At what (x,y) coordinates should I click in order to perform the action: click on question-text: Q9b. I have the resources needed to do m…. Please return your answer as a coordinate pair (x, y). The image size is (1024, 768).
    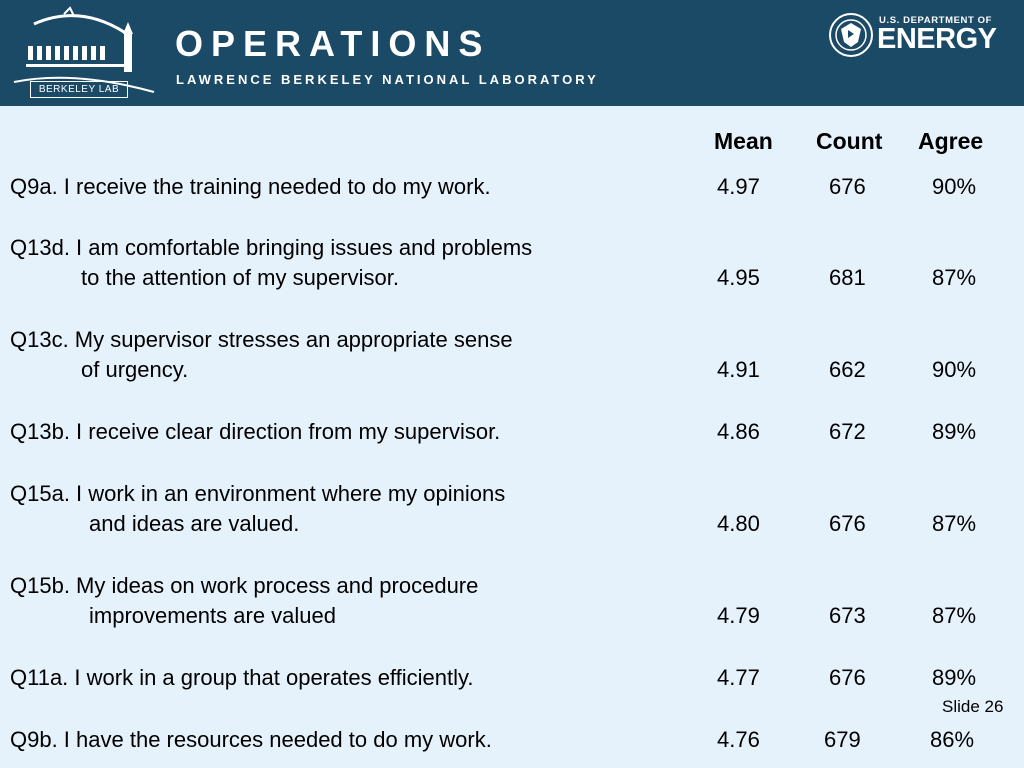
    Looking at the image, I should click on (251, 739).